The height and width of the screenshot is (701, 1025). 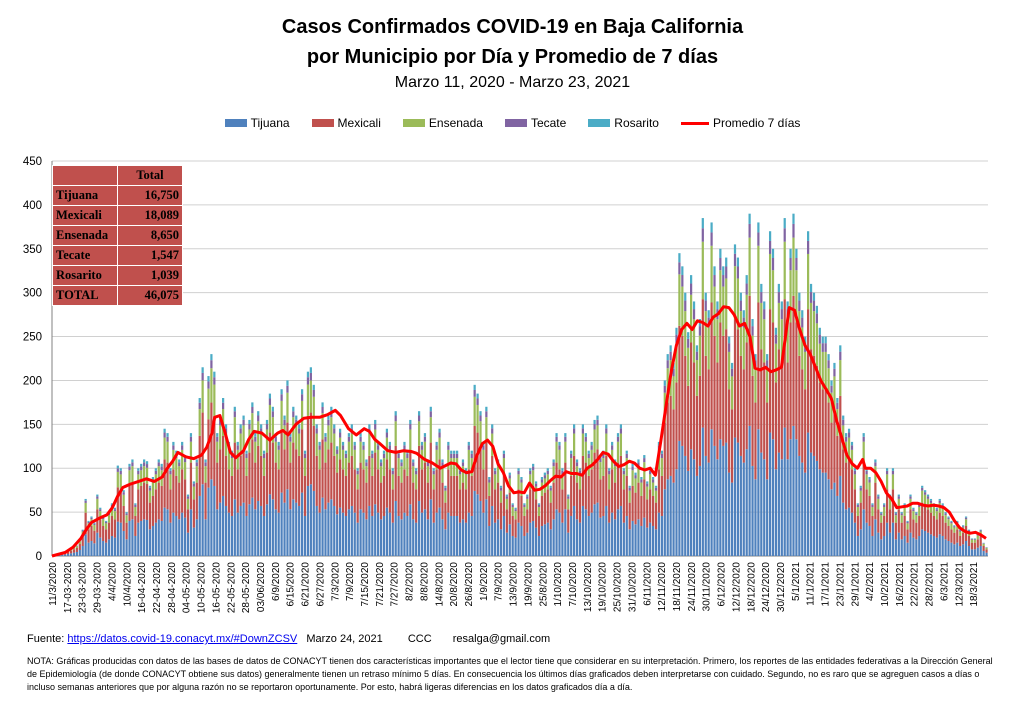 I want to click on x-tick-label: 10/4/2020, so click(x=127, y=584).